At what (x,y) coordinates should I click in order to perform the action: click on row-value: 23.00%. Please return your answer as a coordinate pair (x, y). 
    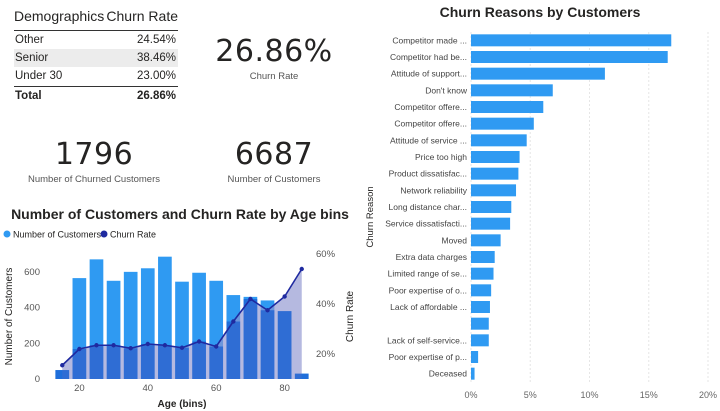
    Looking at the image, I should click on (156, 76).